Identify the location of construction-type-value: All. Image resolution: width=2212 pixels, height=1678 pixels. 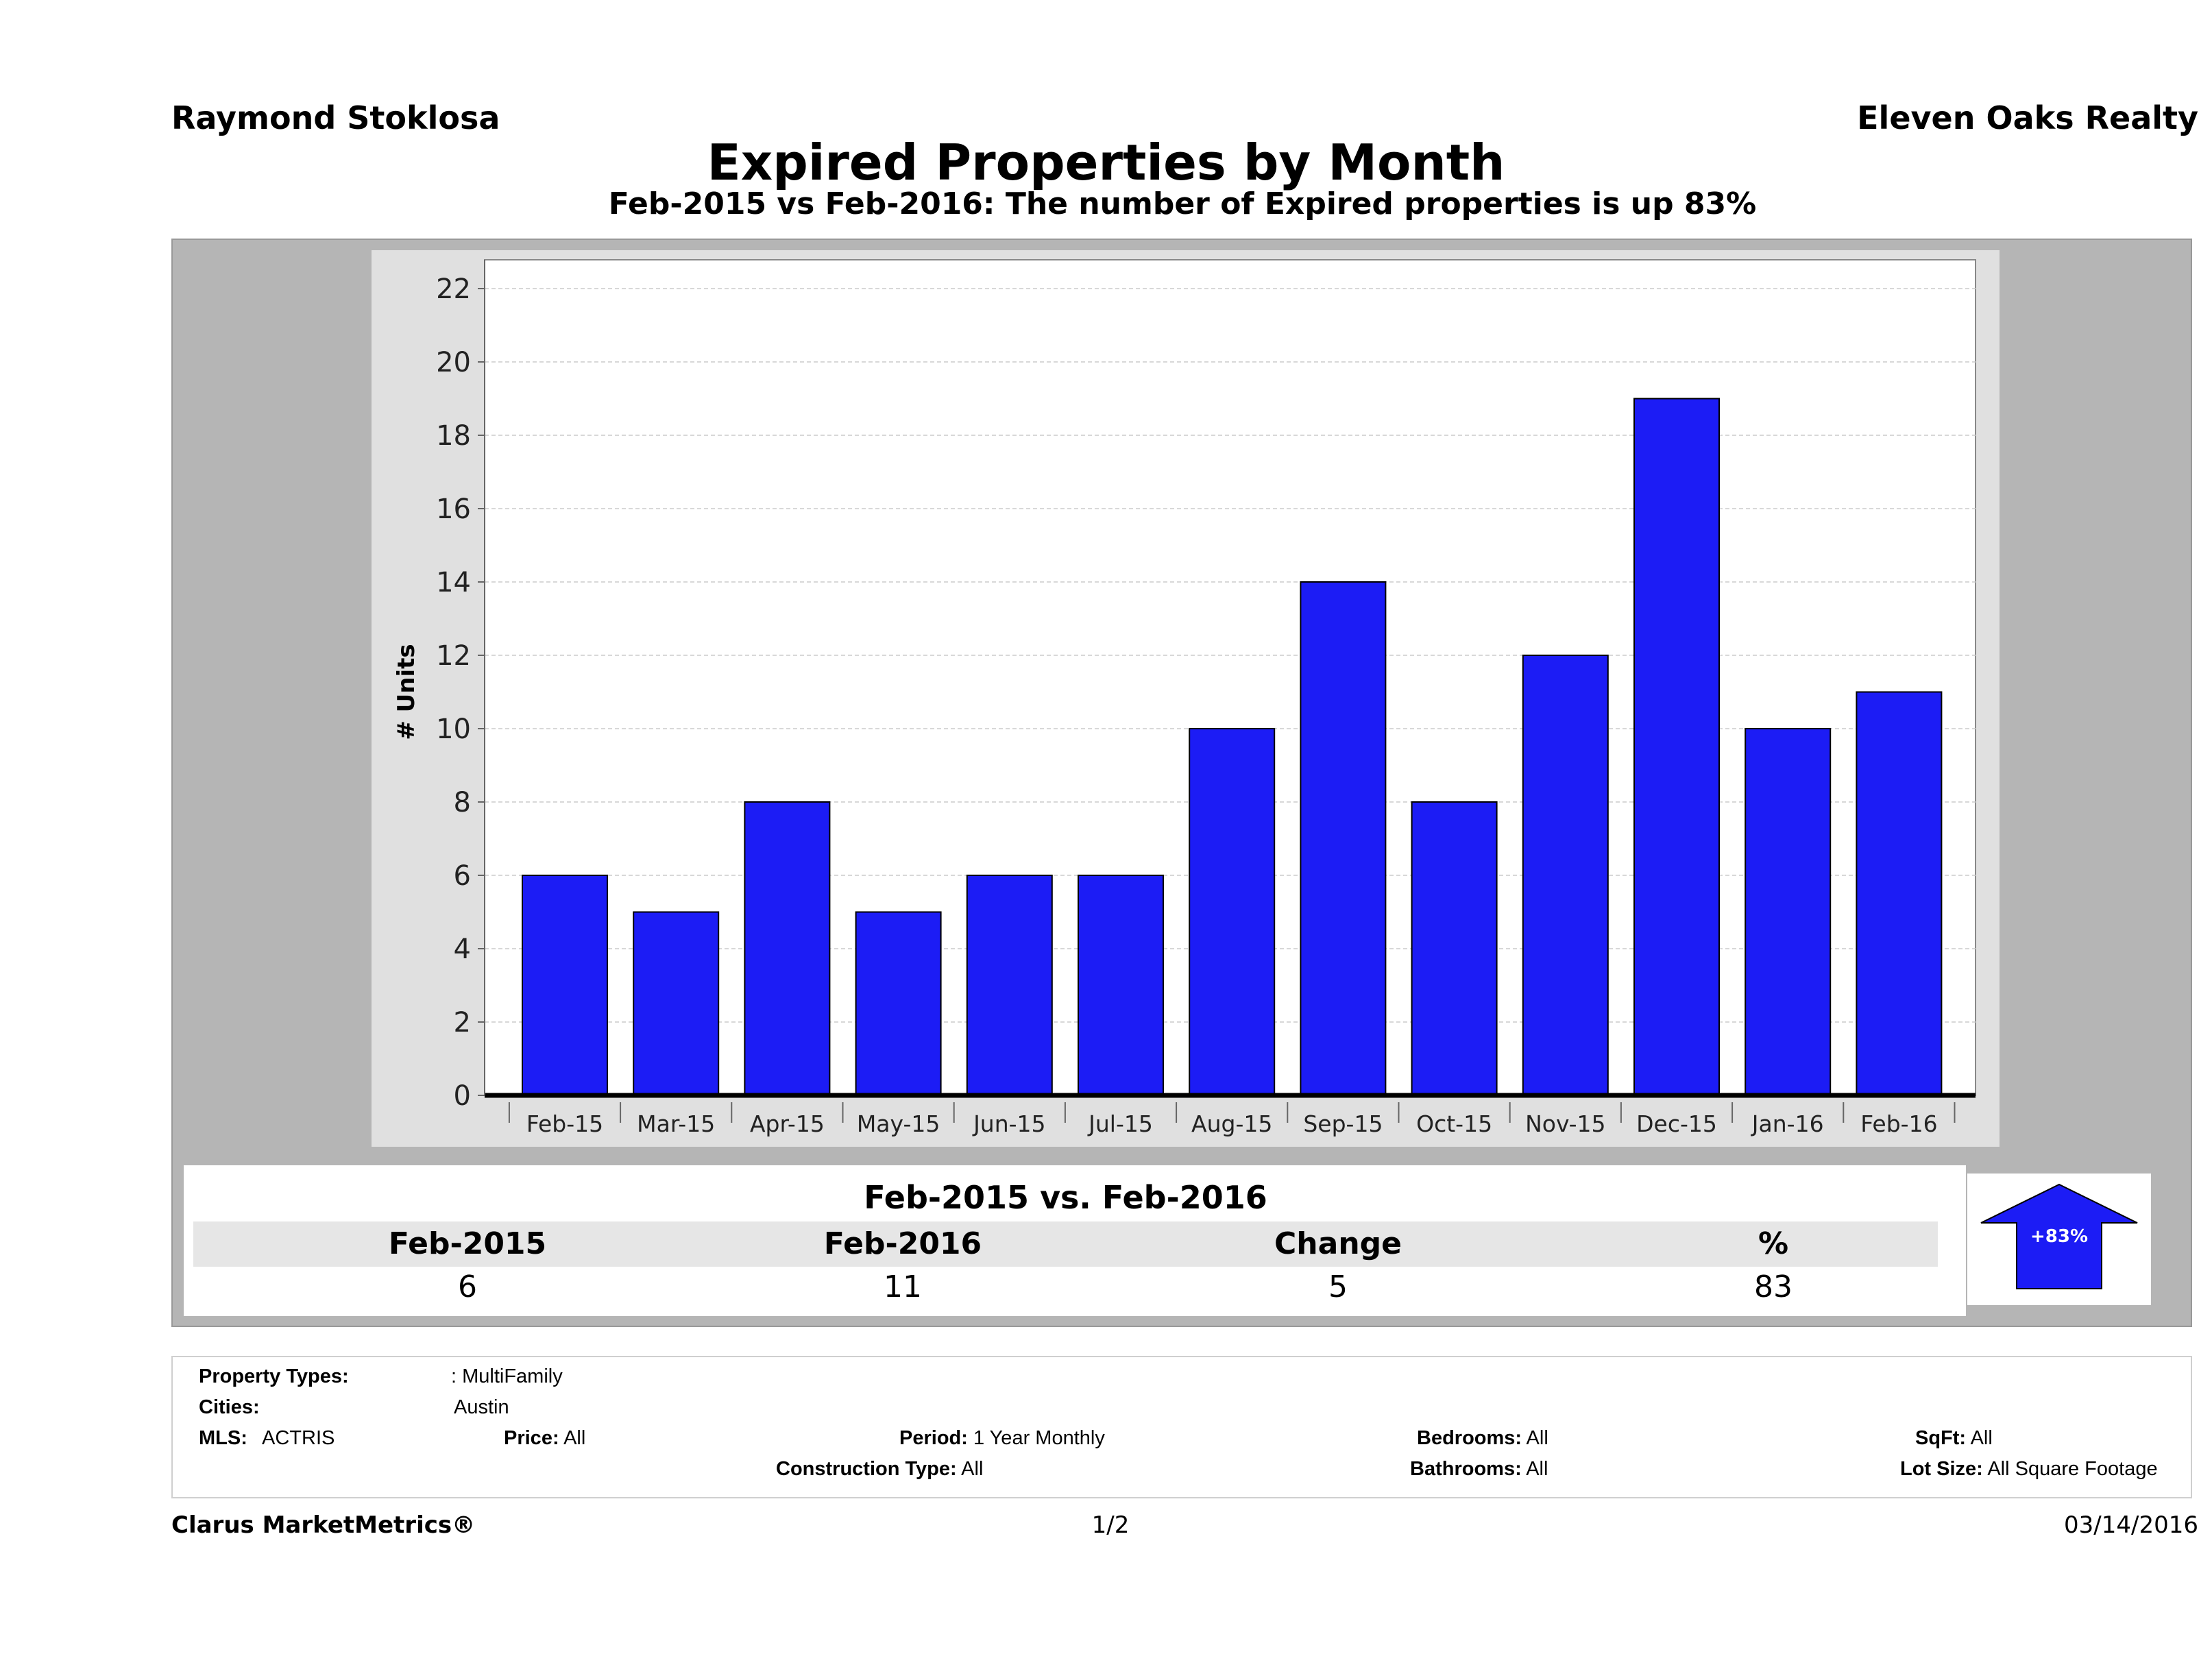
(973, 1469).